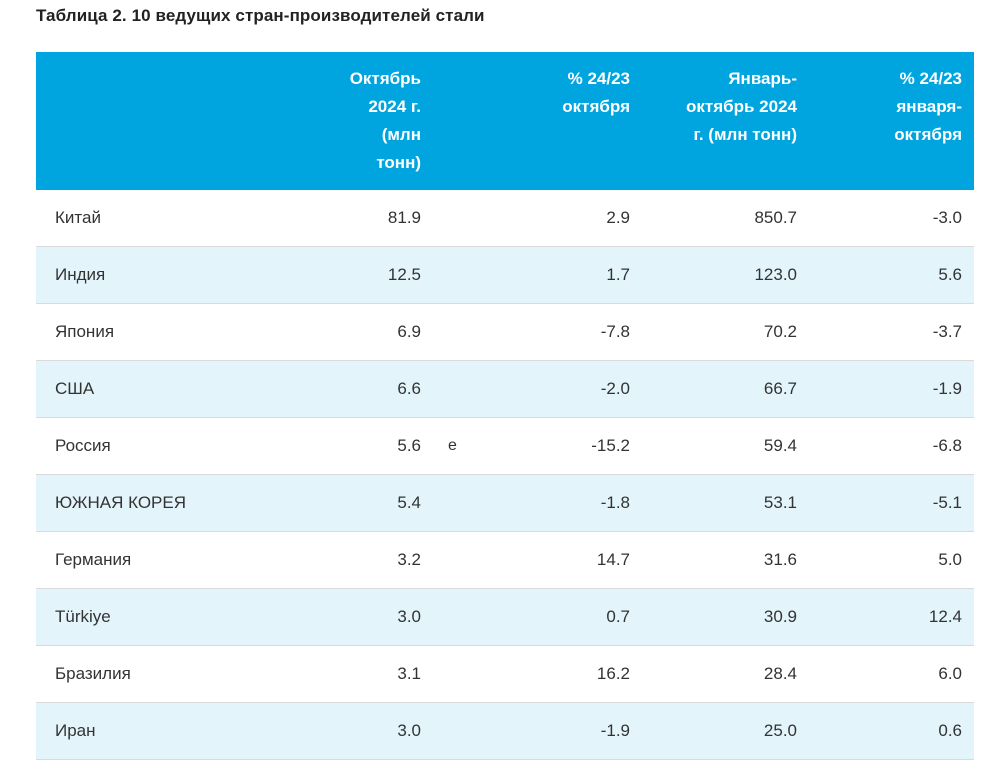 The image size is (997, 774). What do you see at coordinates (505, 389) in the screenshot?
I see `table-row: США 6.6 -2.0 66.7 -1.9` at bounding box center [505, 389].